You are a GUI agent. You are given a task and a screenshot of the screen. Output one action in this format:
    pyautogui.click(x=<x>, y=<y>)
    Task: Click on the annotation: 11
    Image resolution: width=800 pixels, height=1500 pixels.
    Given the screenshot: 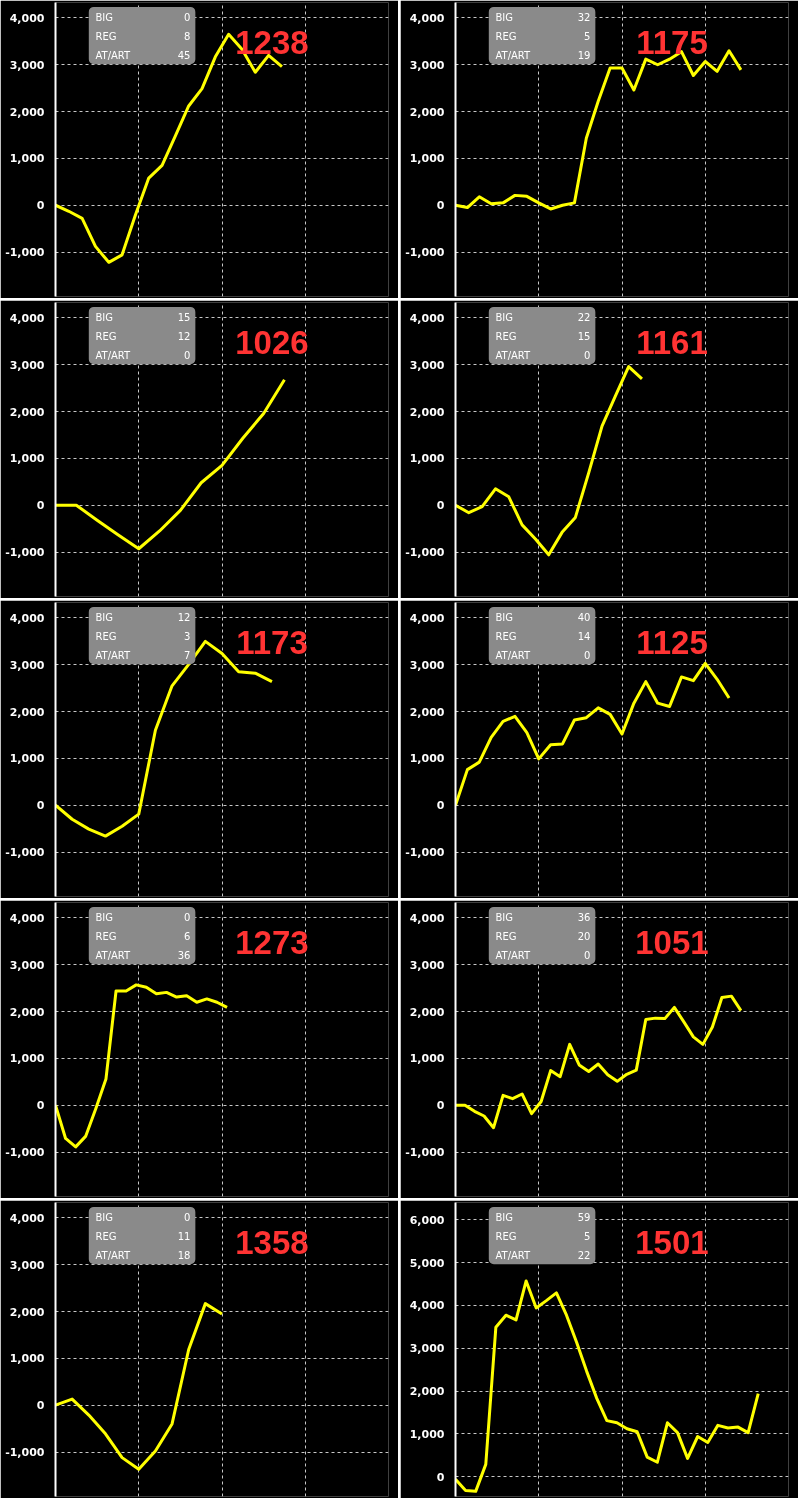 What is the action you would take?
    pyautogui.click(x=184, y=1237)
    